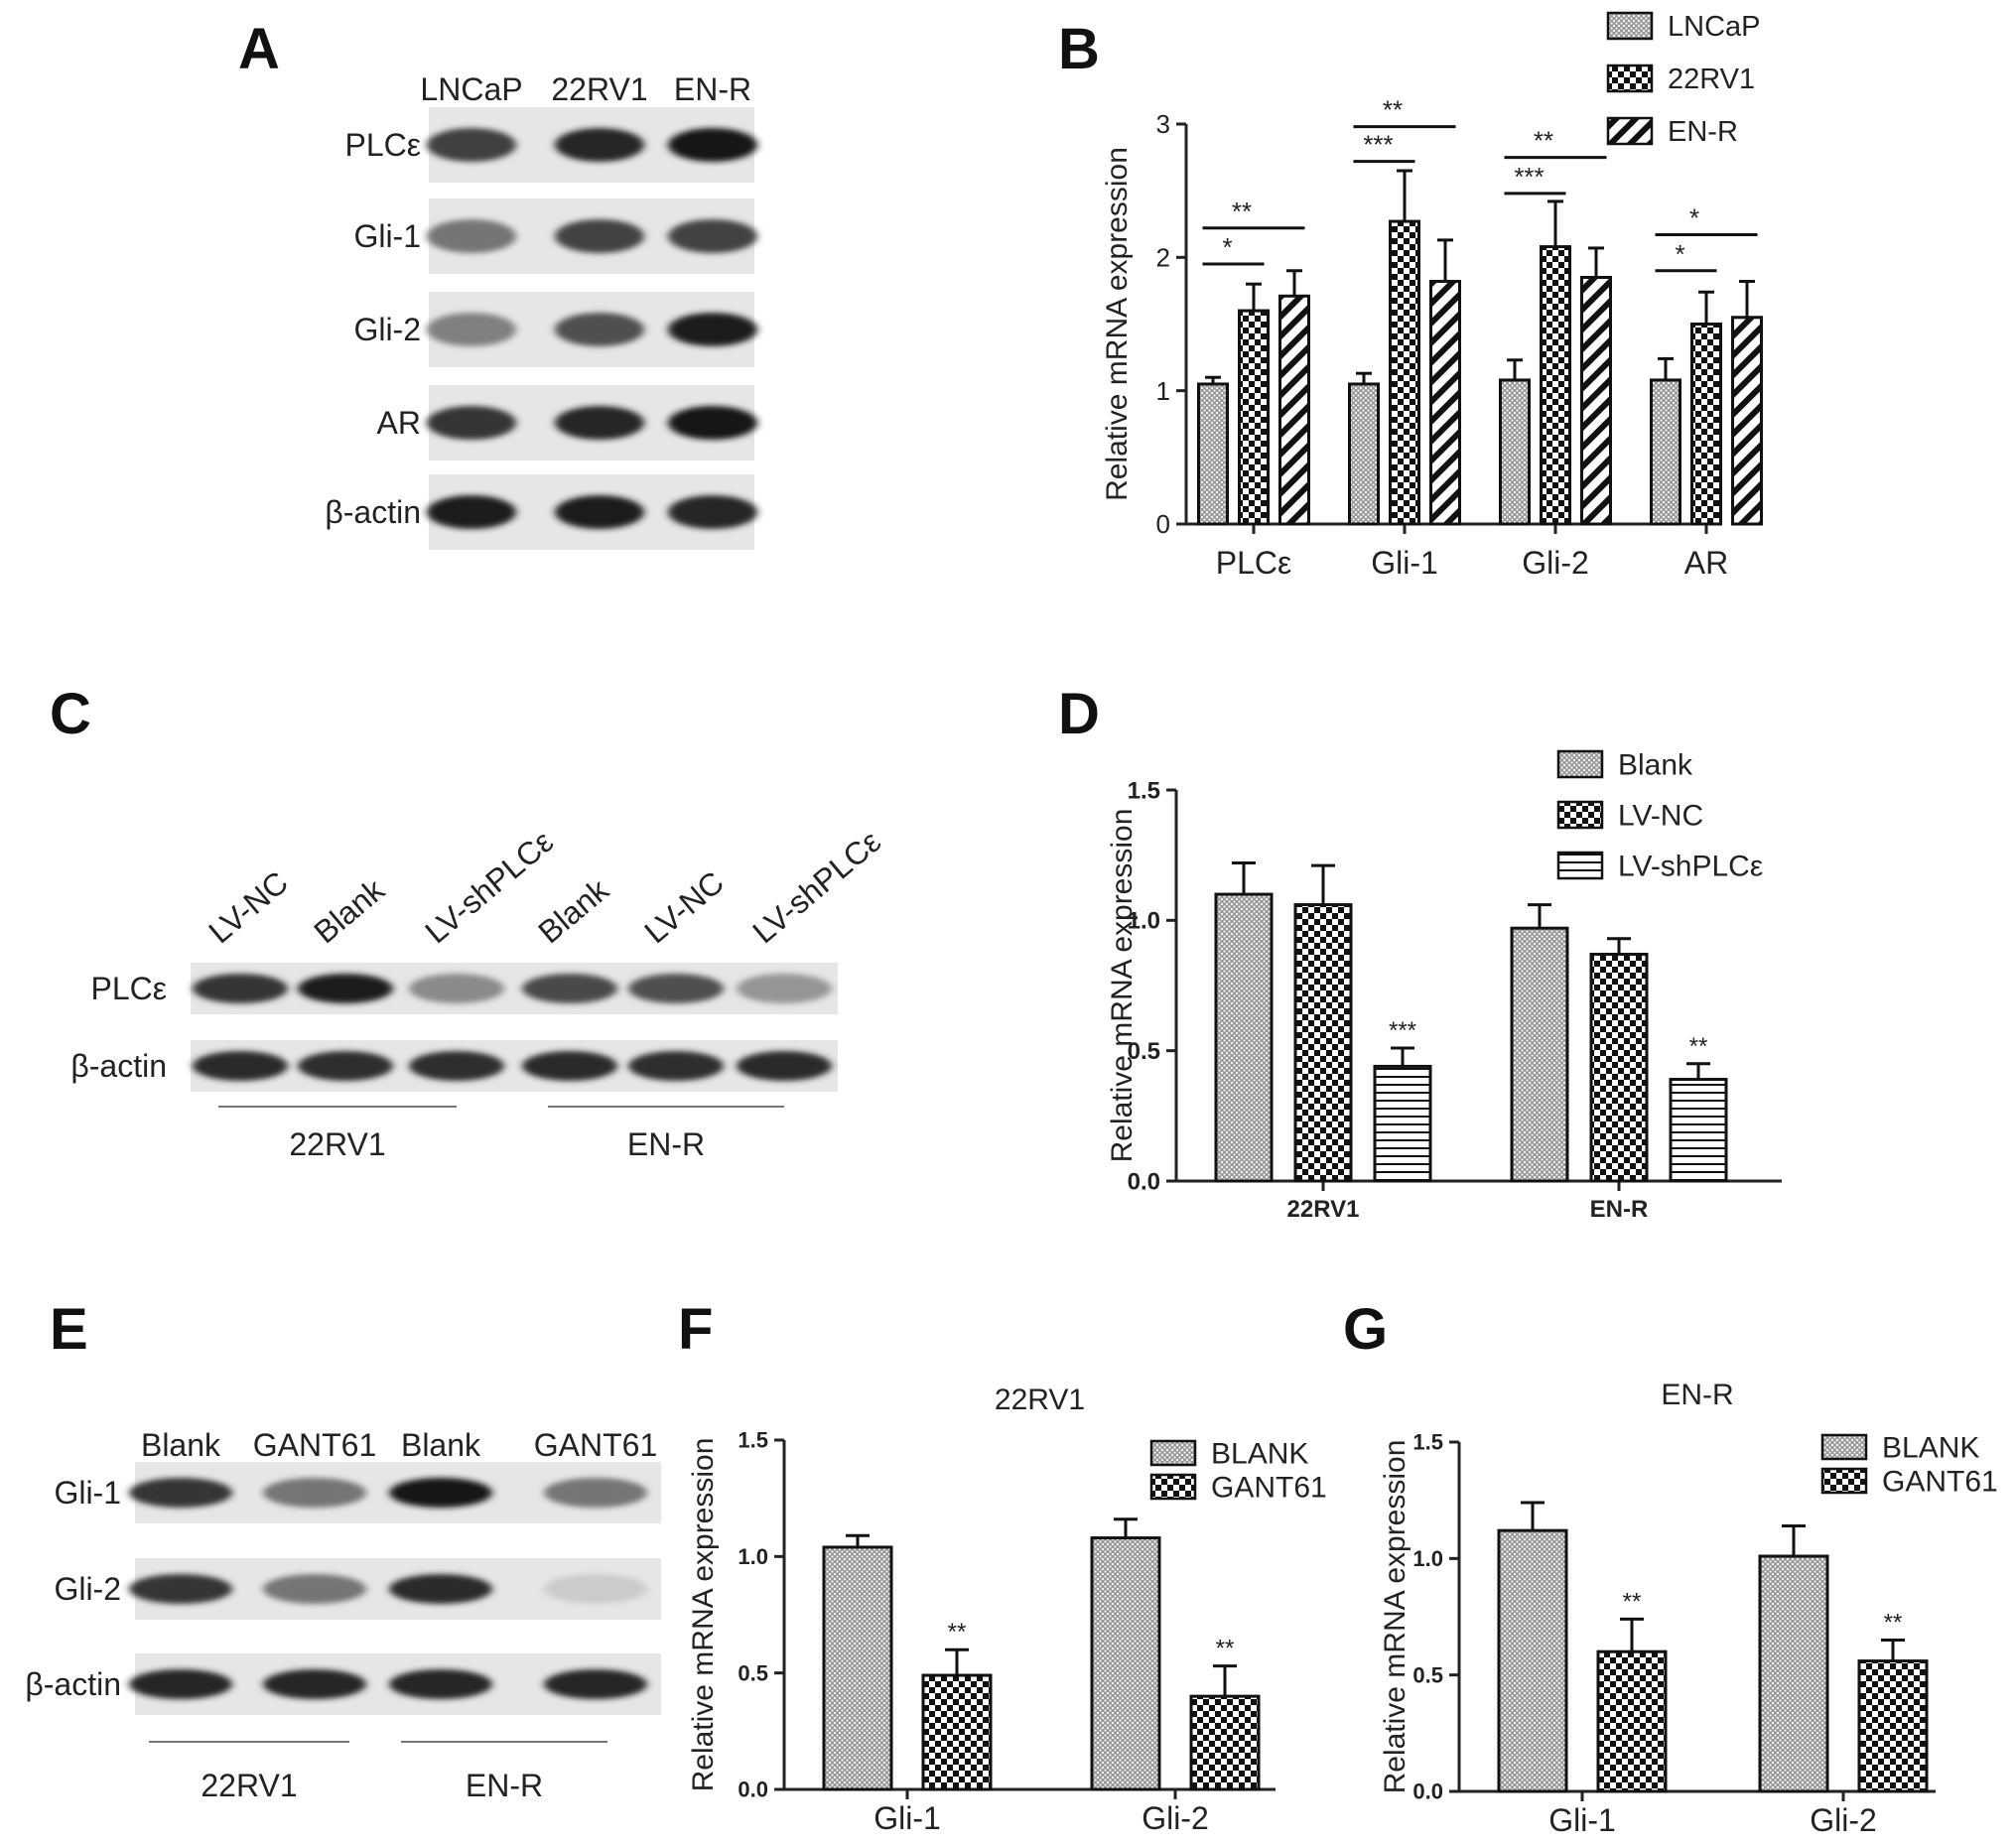  I want to click on axes: 0.0 0.5 1.0 1.5 Gli-1 Gli-2, so click(1674, 1634).